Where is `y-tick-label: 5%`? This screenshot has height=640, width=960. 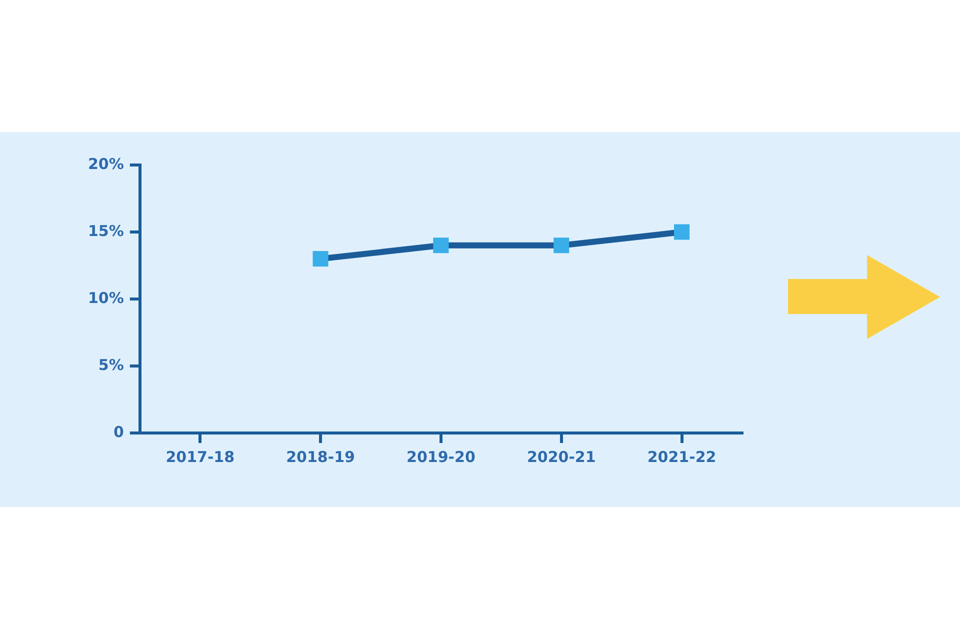 y-tick-label: 5% is located at coordinates (111, 365).